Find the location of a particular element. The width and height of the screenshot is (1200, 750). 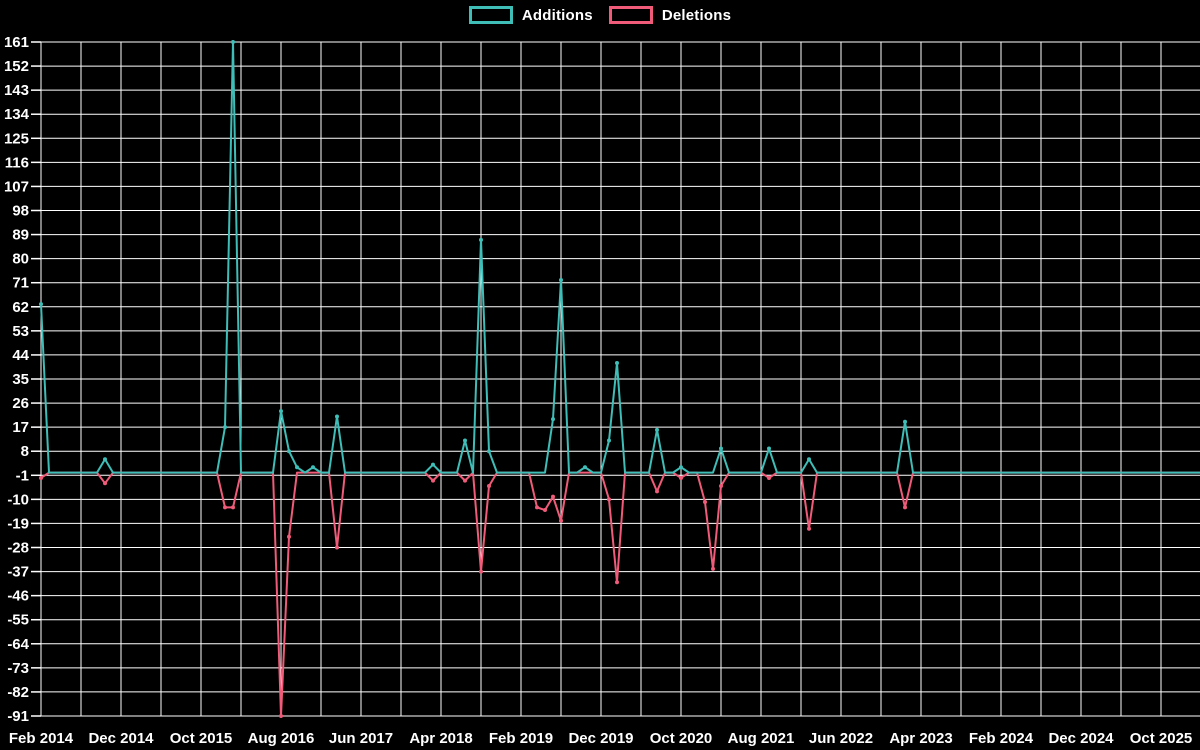

chart-legend: Additions Deletions is located at coordinates (600, 15).